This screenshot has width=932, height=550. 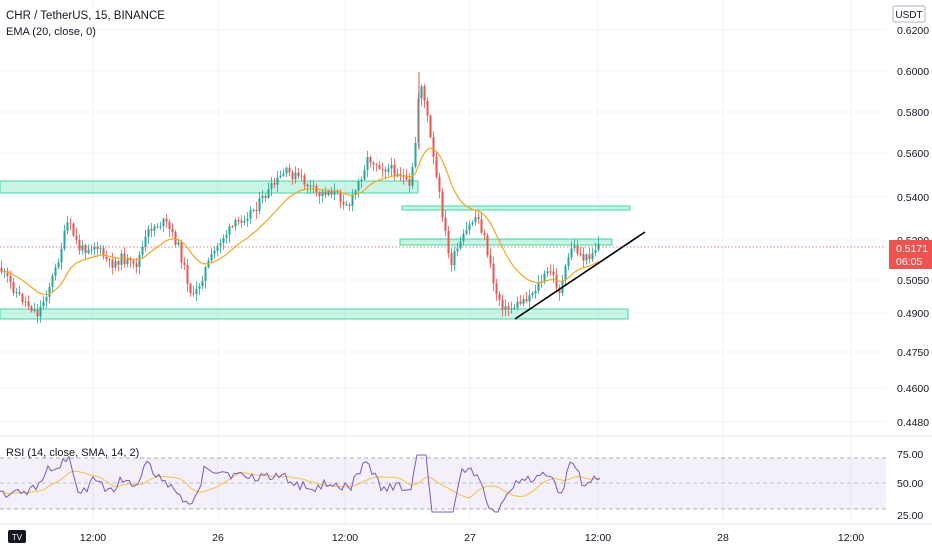 What do you see at coordinates (314, 314) in the screenshot?
I see `zone-box` at bounding box center [314, 314].